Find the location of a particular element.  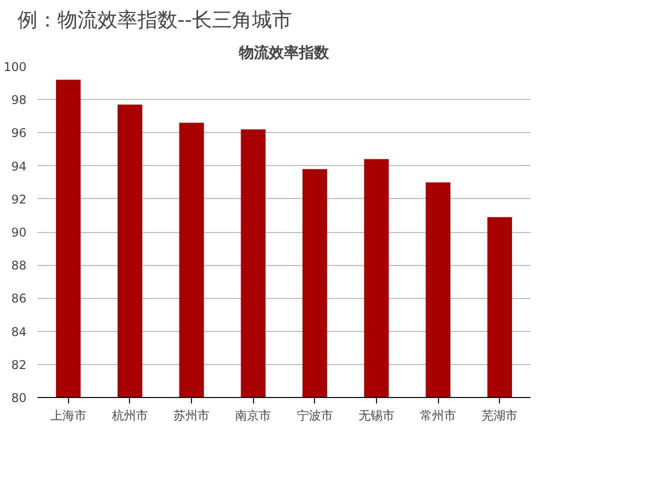

x-tick-label: 无锡市 is located at coordinates (376, 415).